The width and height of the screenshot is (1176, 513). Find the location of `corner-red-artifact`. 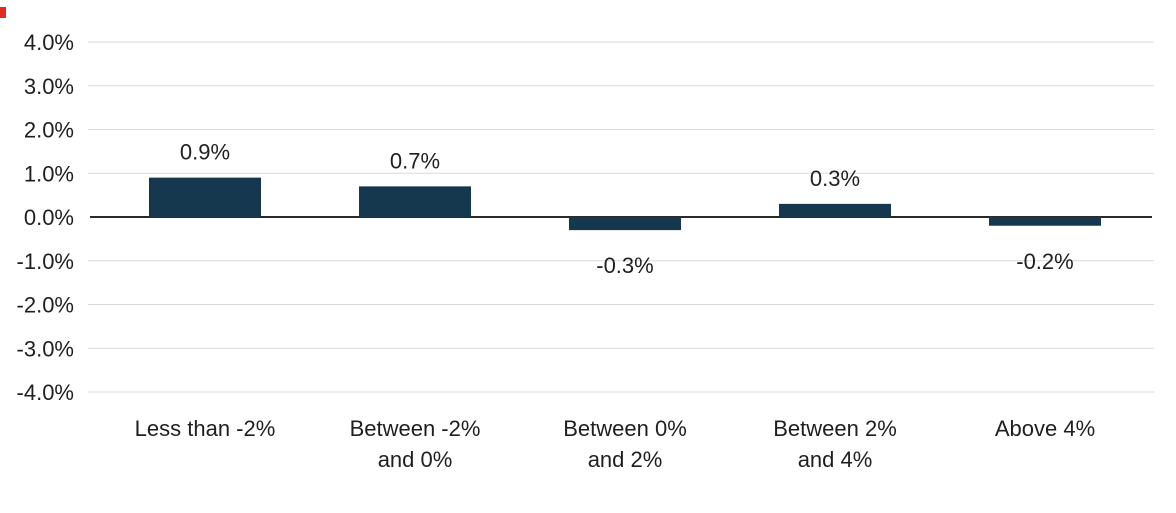

corner-red-artifact is located at coordinates (3, 12).